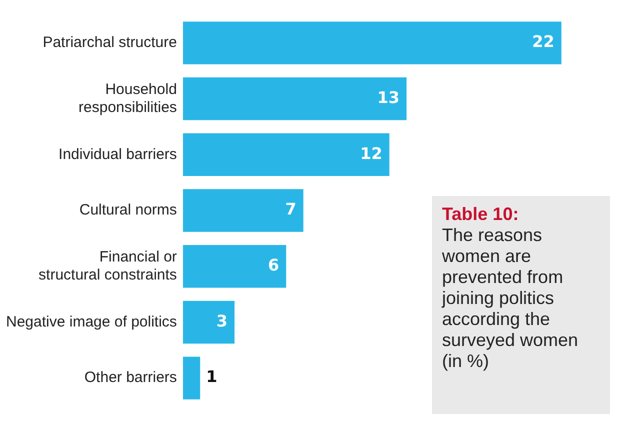 The width and height of the screenshot is (617, 421). I want to click on data-label: 3, so click(222, 320).